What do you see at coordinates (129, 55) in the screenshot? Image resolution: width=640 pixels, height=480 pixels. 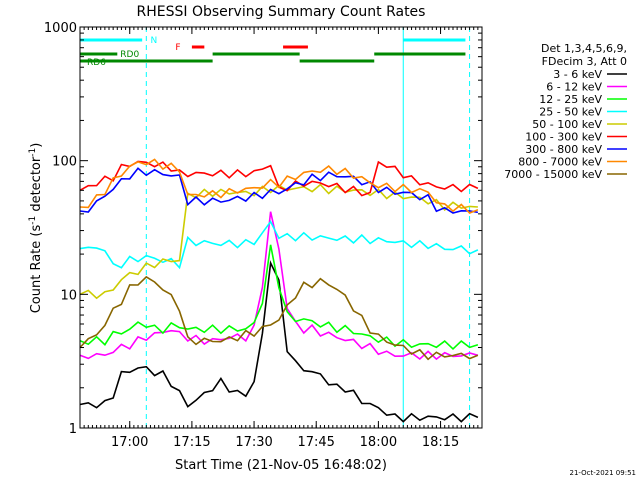 I see `flag-label-rd0: RD0` at bounding box center [129, 55].